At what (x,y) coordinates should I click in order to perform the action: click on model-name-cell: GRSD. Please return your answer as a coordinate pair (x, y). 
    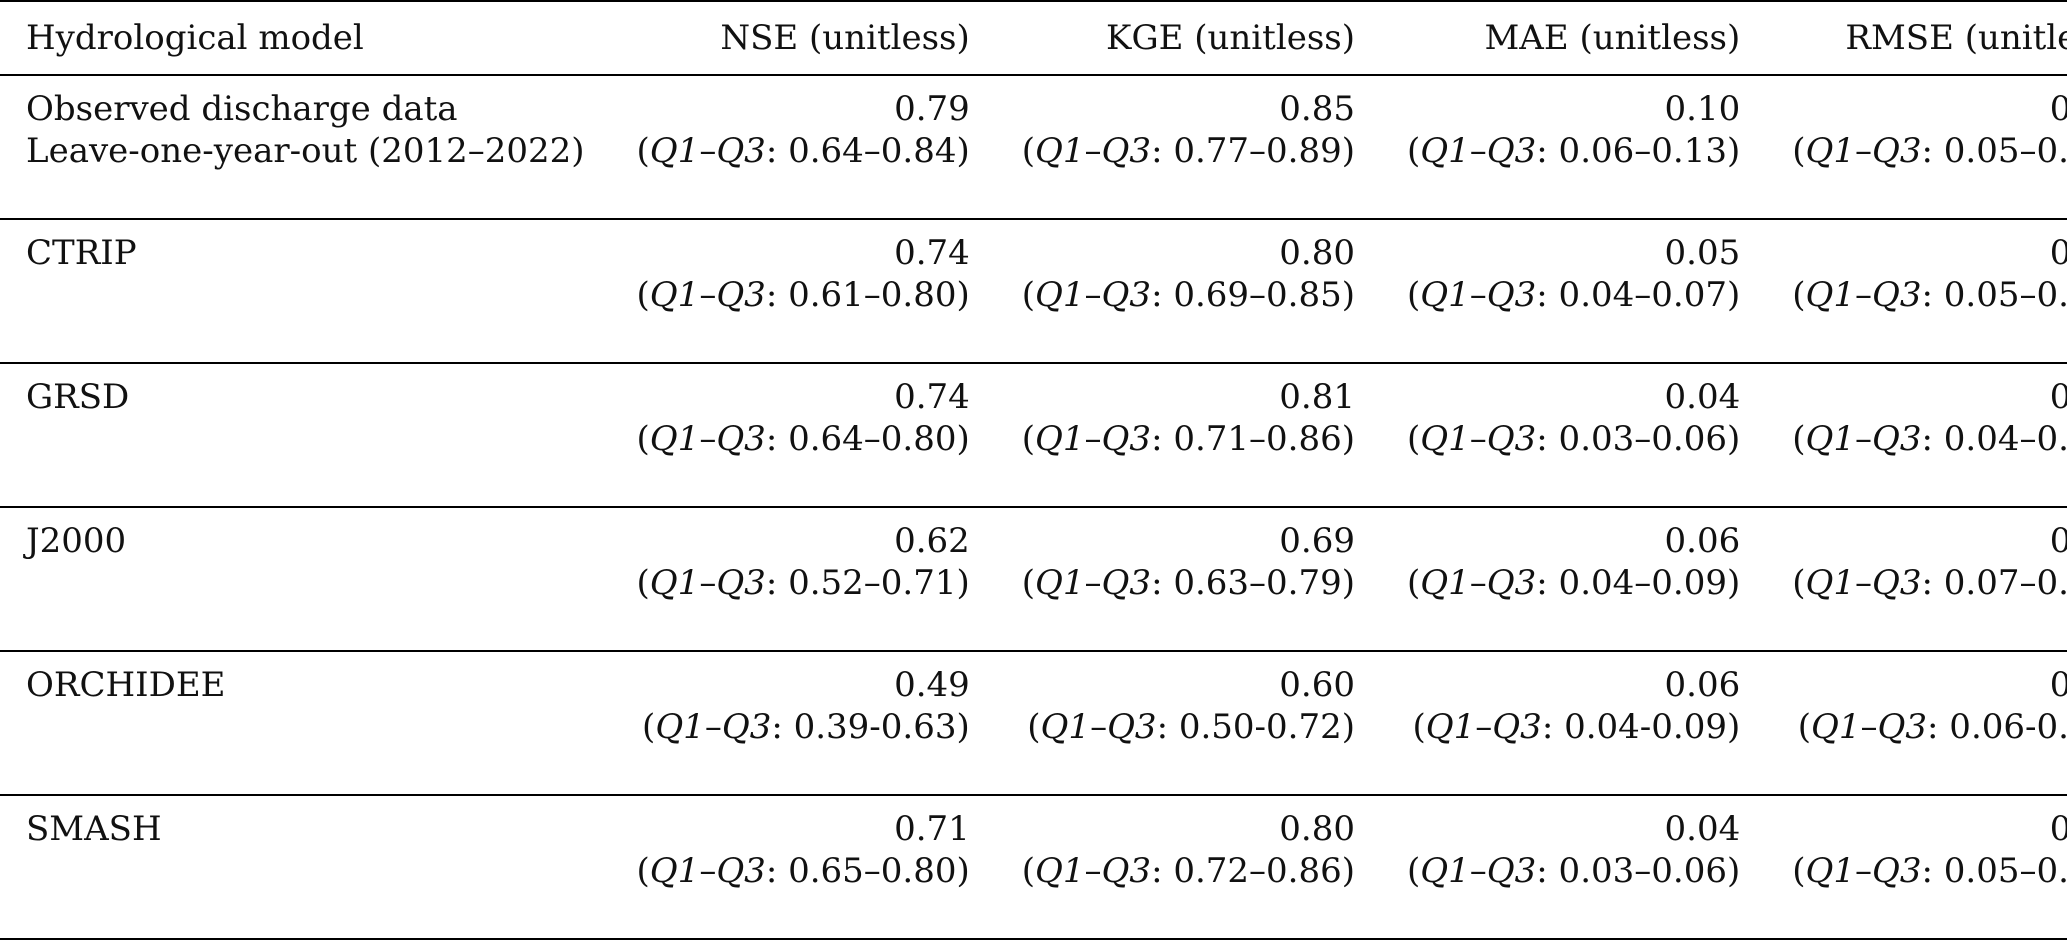
    Looking at the image, I should click on (305, 435).